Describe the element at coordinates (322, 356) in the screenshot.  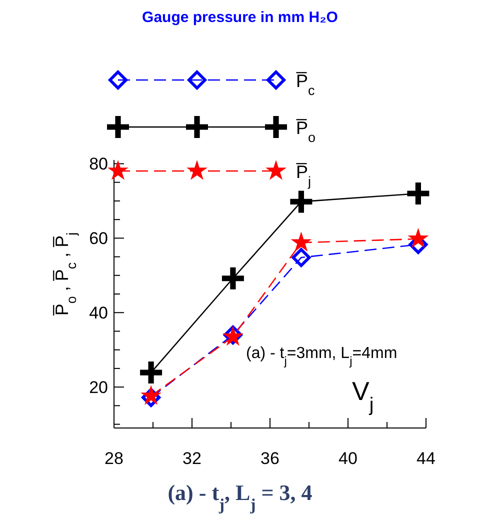
I see `annotation: (a) - t$_{j}$=3mm, L$_{j}$=4mm` at that location.